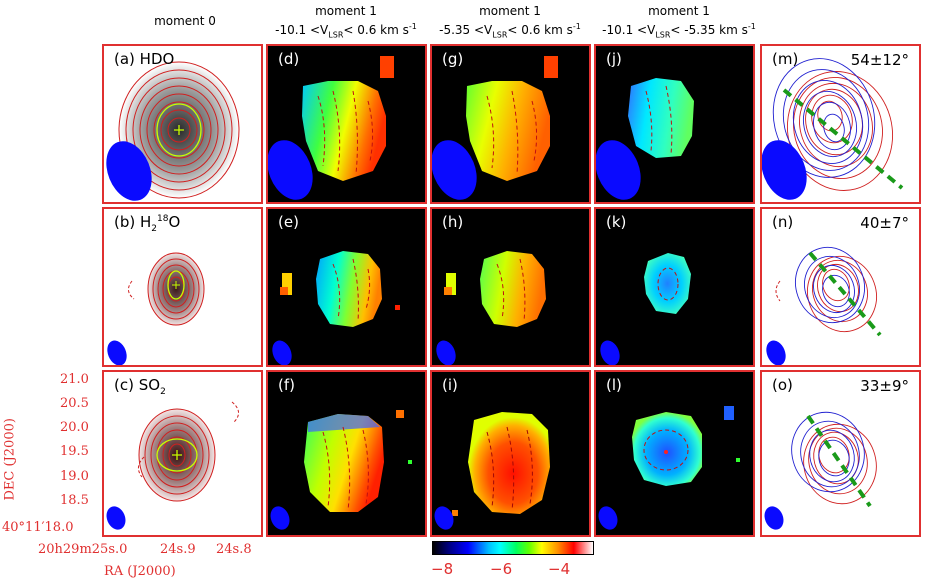 The height and width of the screenshot is (583, 926). Describe the element at coordinates (645, 309) in the screenshot. I see `panel-k-velocity-map` at that location.